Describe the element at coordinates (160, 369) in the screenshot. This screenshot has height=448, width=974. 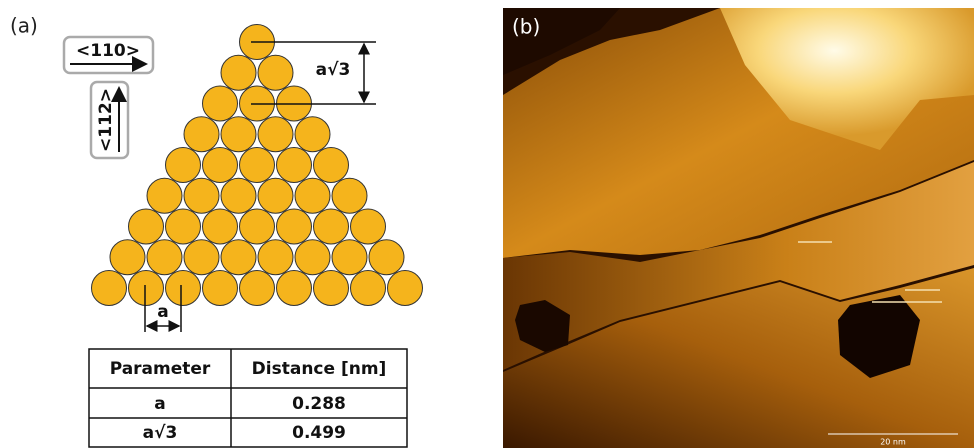
I see `table-header: Parameter` at that location.